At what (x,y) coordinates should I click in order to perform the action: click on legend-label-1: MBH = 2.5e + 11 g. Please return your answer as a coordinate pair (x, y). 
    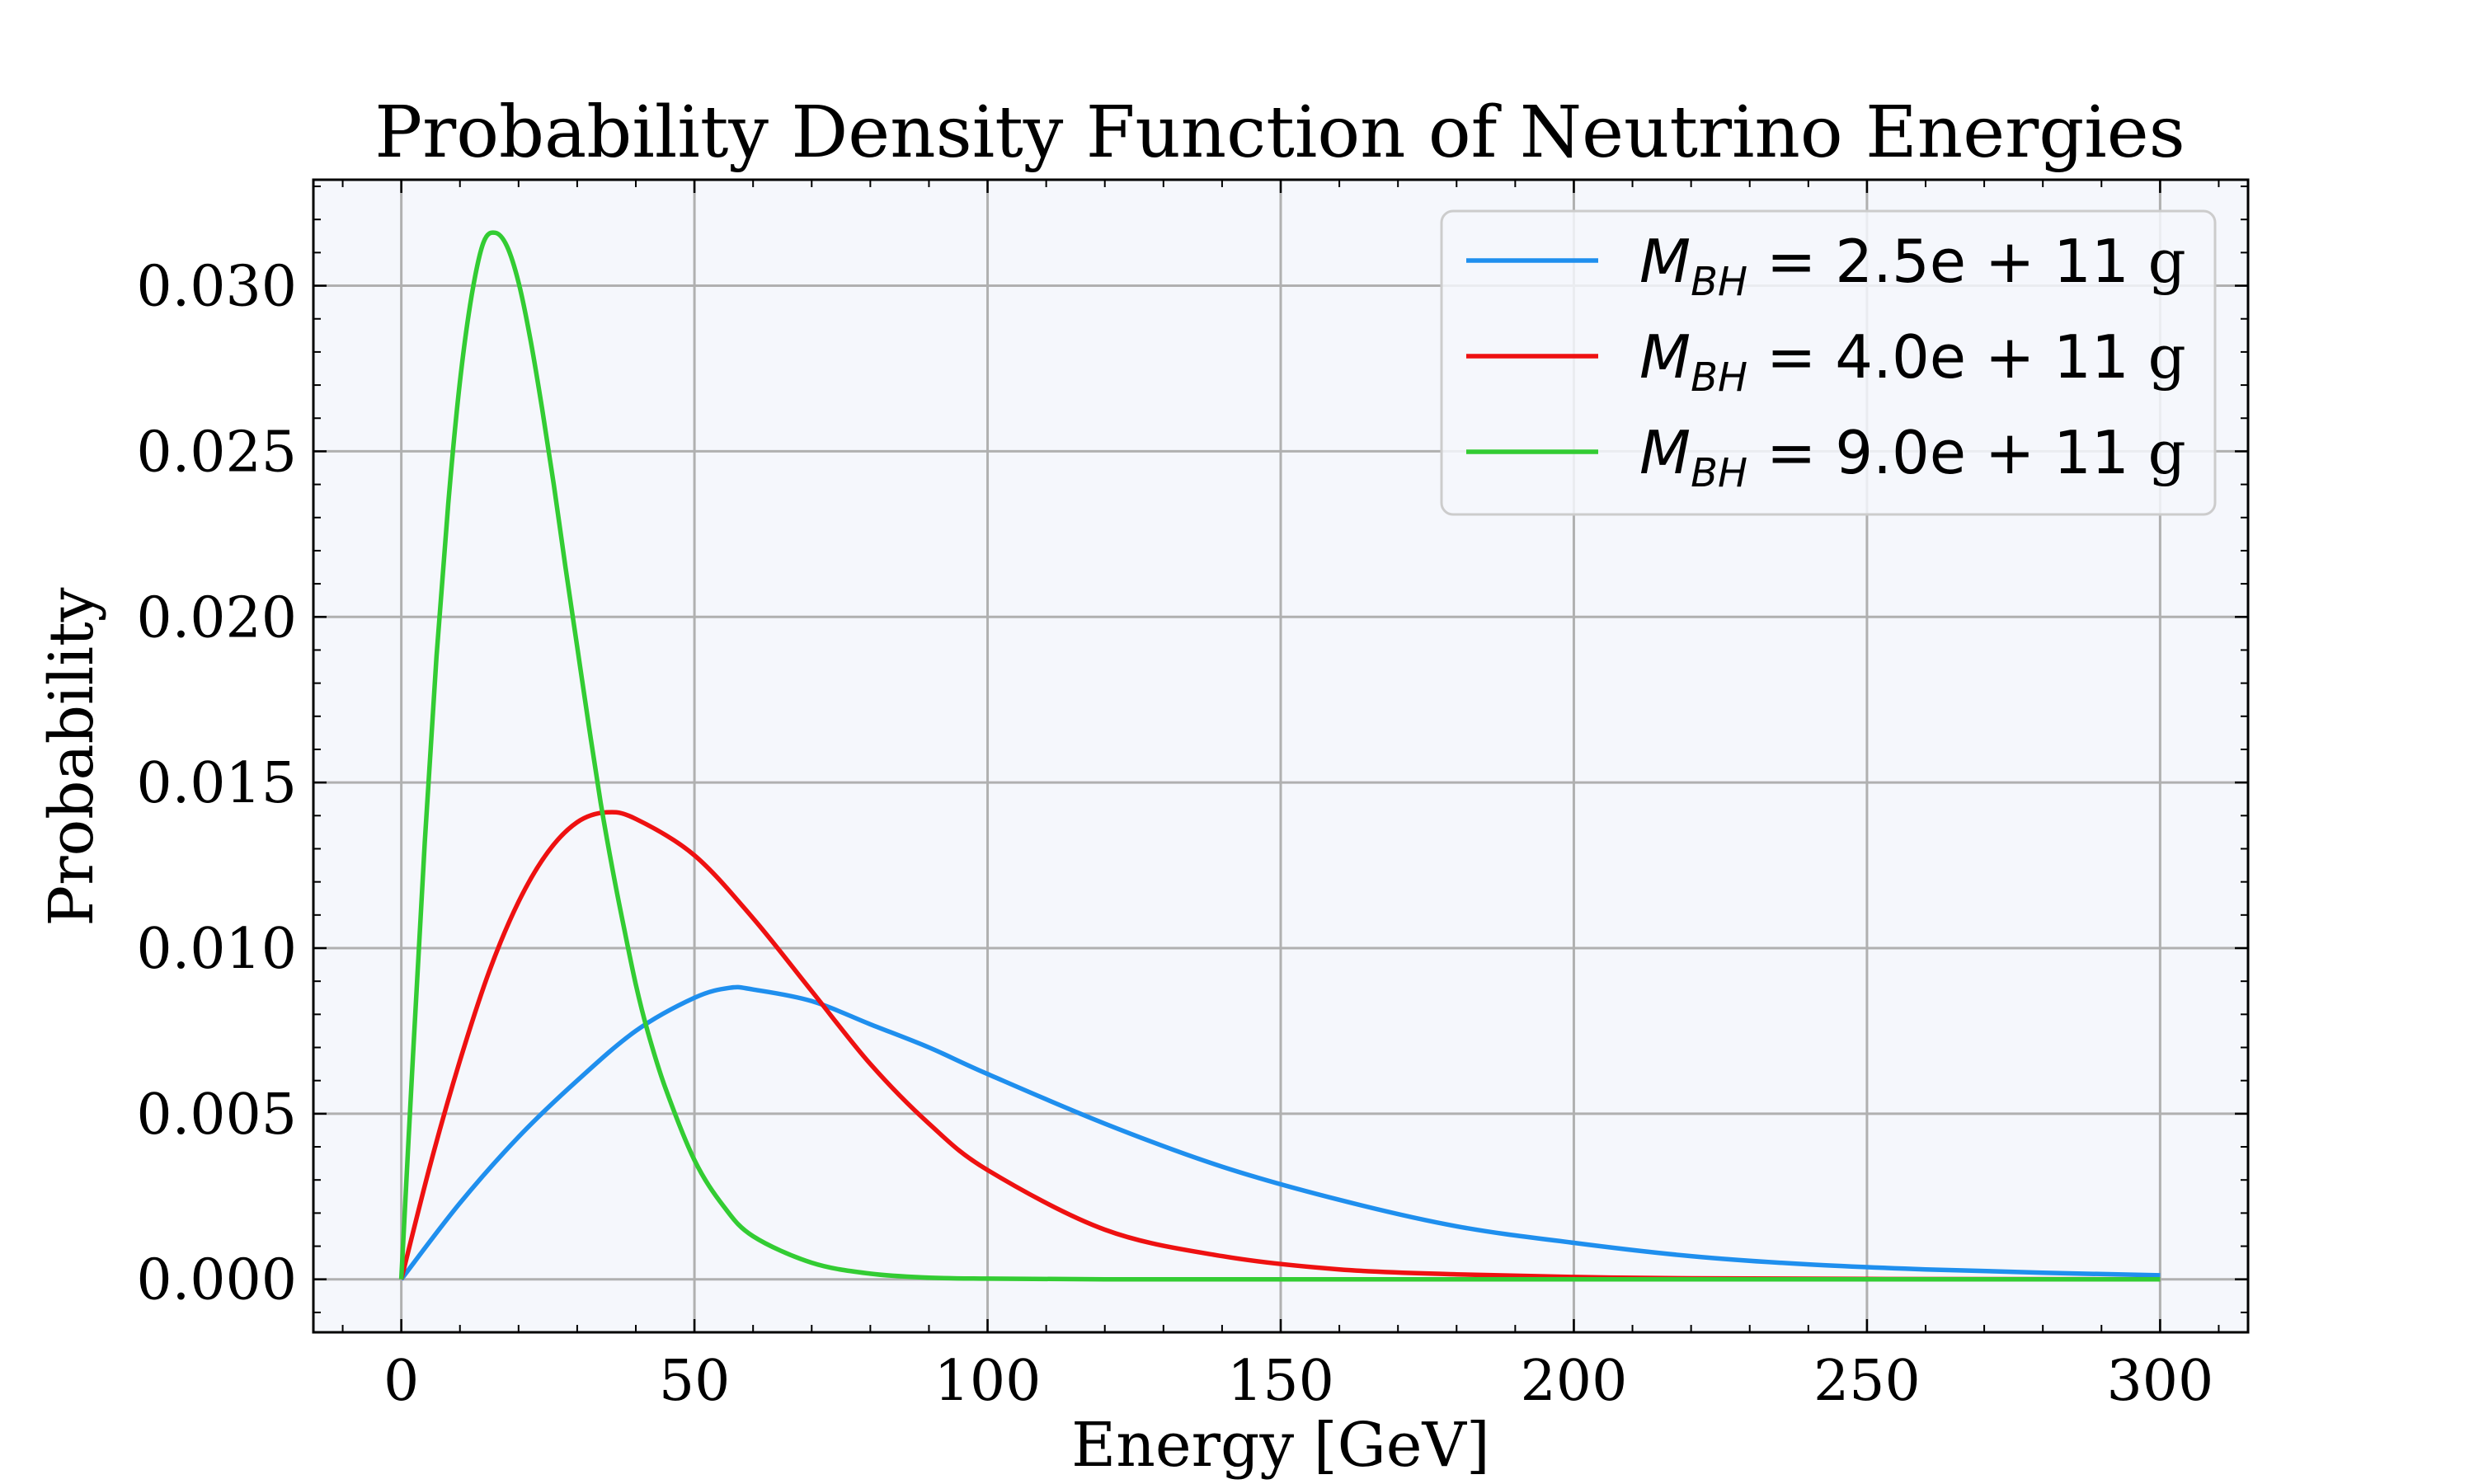
    Looking at the image, I should click on (1912, 266).